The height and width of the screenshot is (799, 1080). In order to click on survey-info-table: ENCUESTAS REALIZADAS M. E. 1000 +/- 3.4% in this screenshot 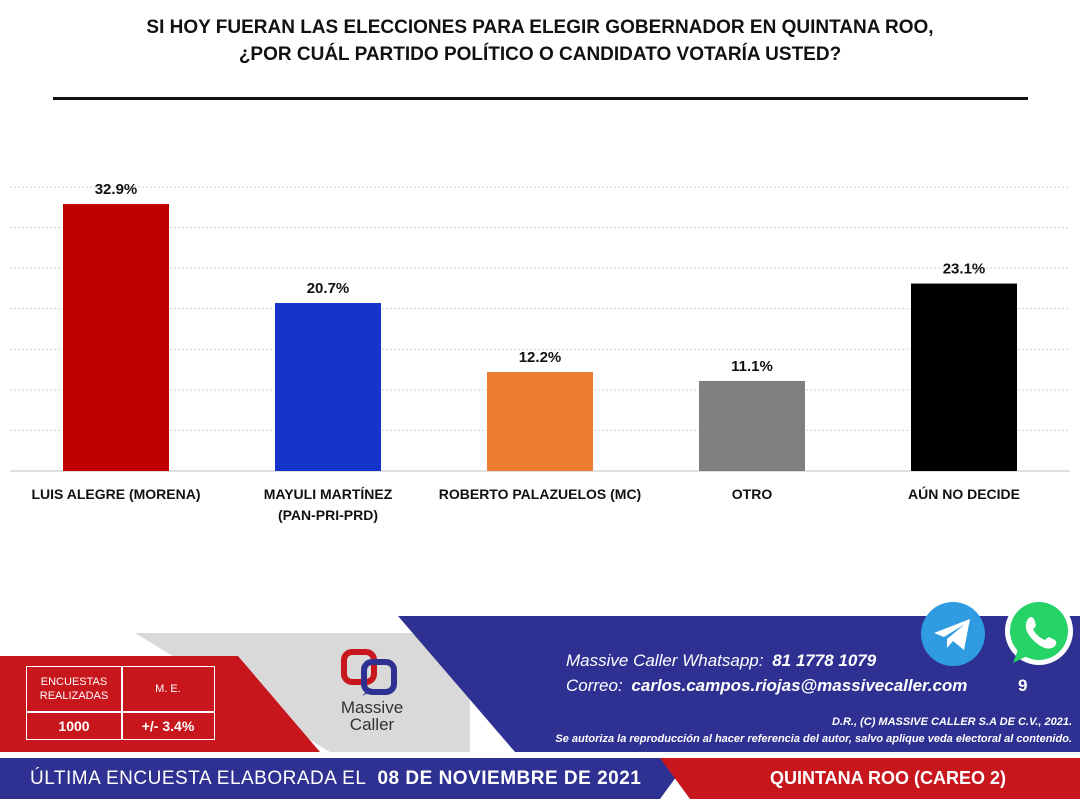, I will do `click(120, 703)`.